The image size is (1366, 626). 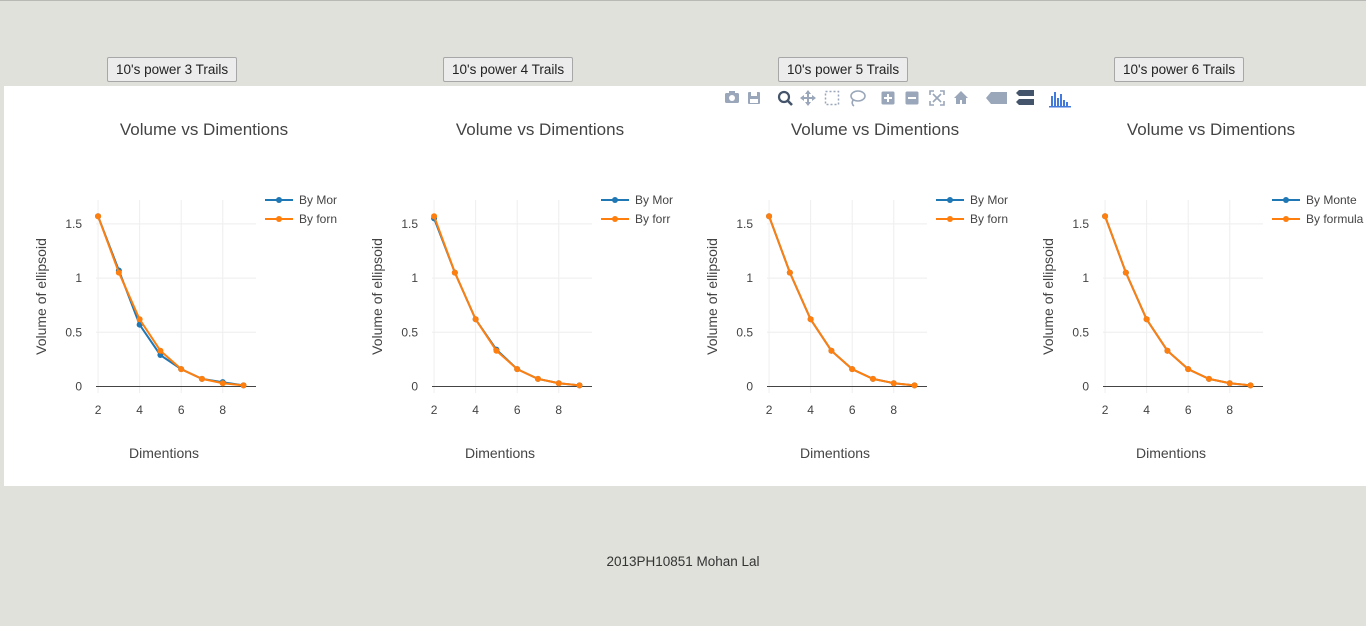 What do you see at coordinates (1331, 200) in the screenshot?
I see `legend-entry: By Monte` at bounding box center [1331, 200].